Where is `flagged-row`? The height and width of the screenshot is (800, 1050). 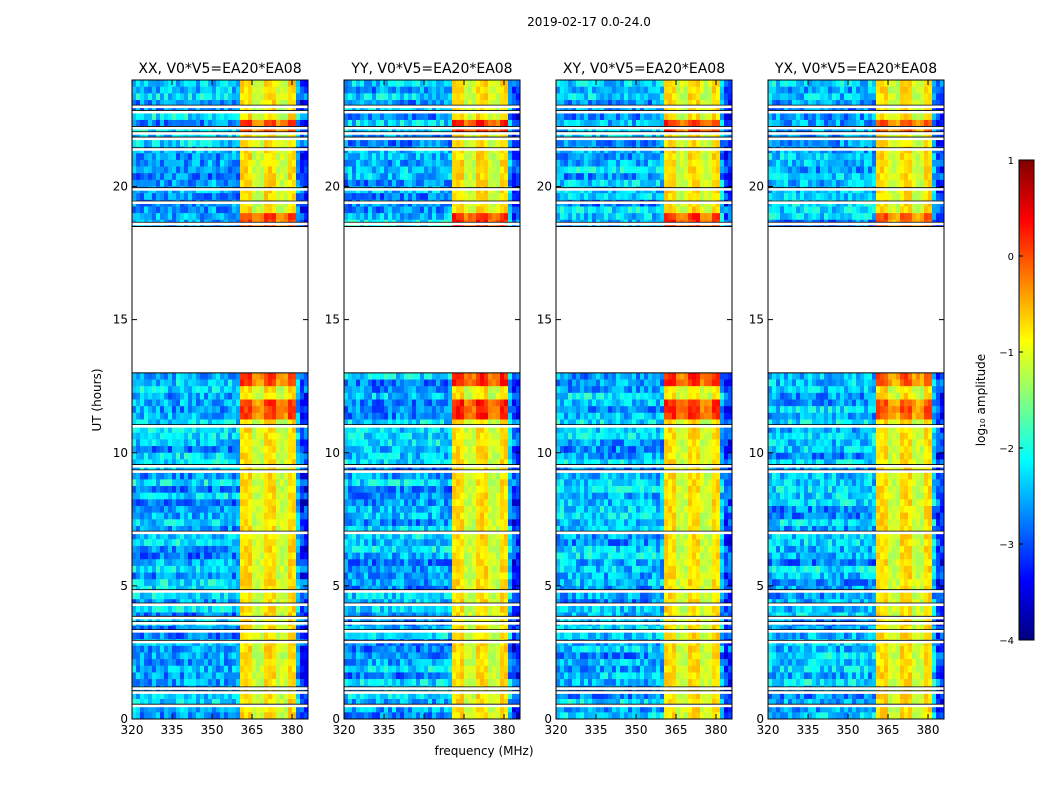 flagged-row is located at coordinates (220, 618).